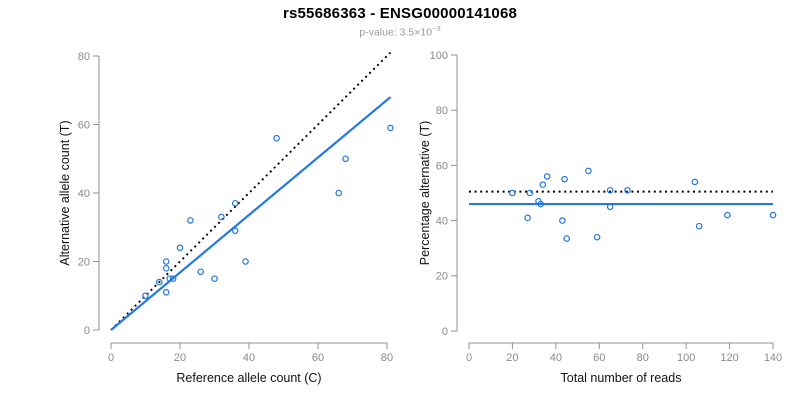 The image size is (800, 400). Describe the element at coordinates (773, 358) in the screenshot. I see `x-tick-label: 140` at that location.